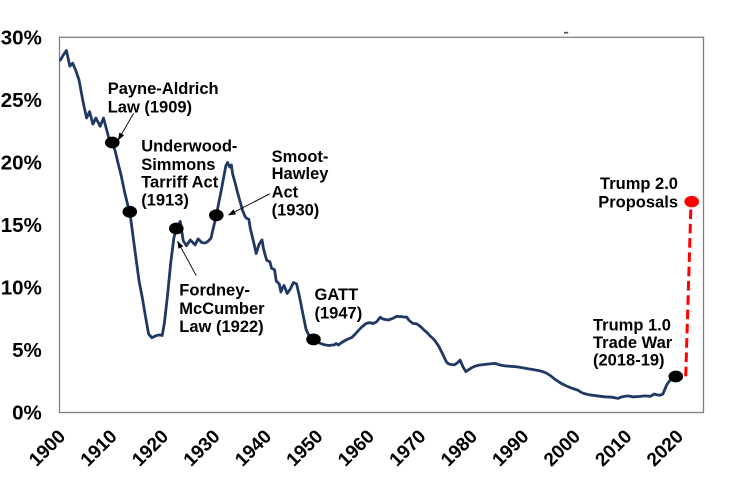 The image size is (731, 481). I want to click on svg-text: Law (1922), so click(221, 327).